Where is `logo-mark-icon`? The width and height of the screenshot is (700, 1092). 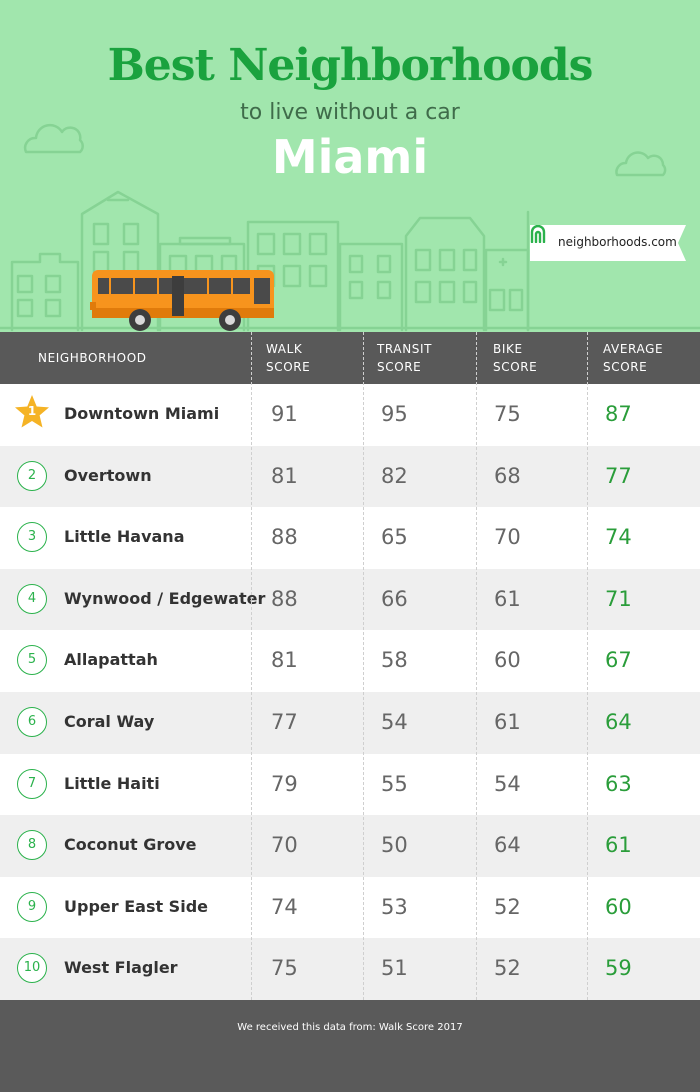
logo-mark-icon is located at coordinates (538, 234).